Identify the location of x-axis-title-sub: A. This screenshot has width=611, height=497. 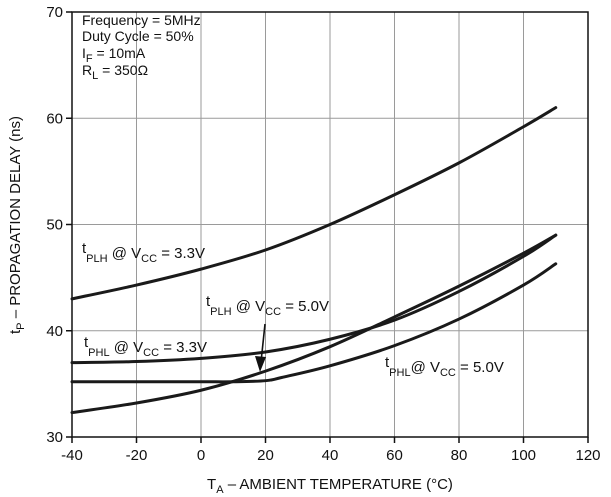
(220, 490).